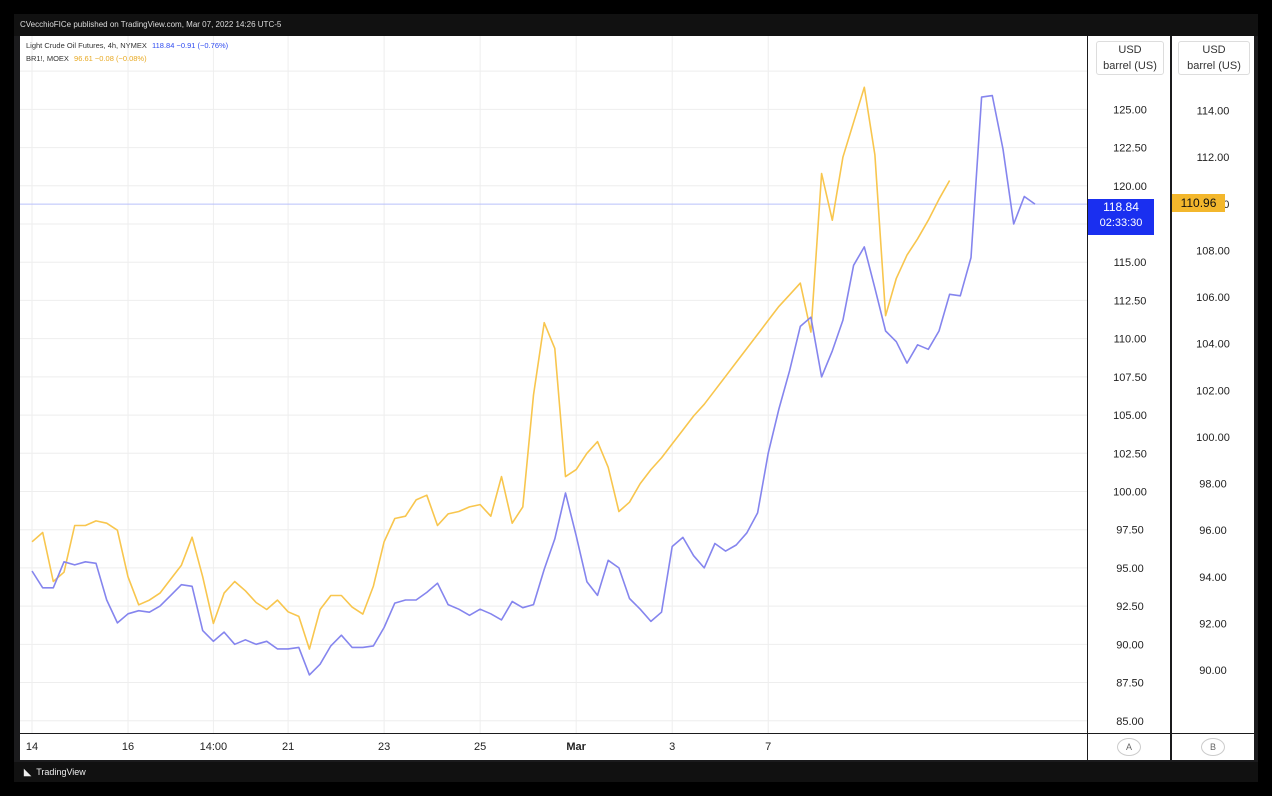 Image resolution: width=1272 pixels, height=796 pixels. Describe the element at coordinates (47, 58) in the screenshot. I see `legend-brent-name: BR1!, MOEX` at that location.